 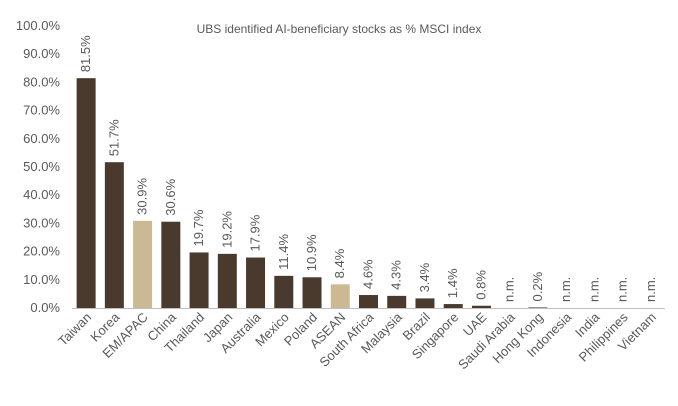 I want to click on bar-hong-kong, so click(x=538, y=308).